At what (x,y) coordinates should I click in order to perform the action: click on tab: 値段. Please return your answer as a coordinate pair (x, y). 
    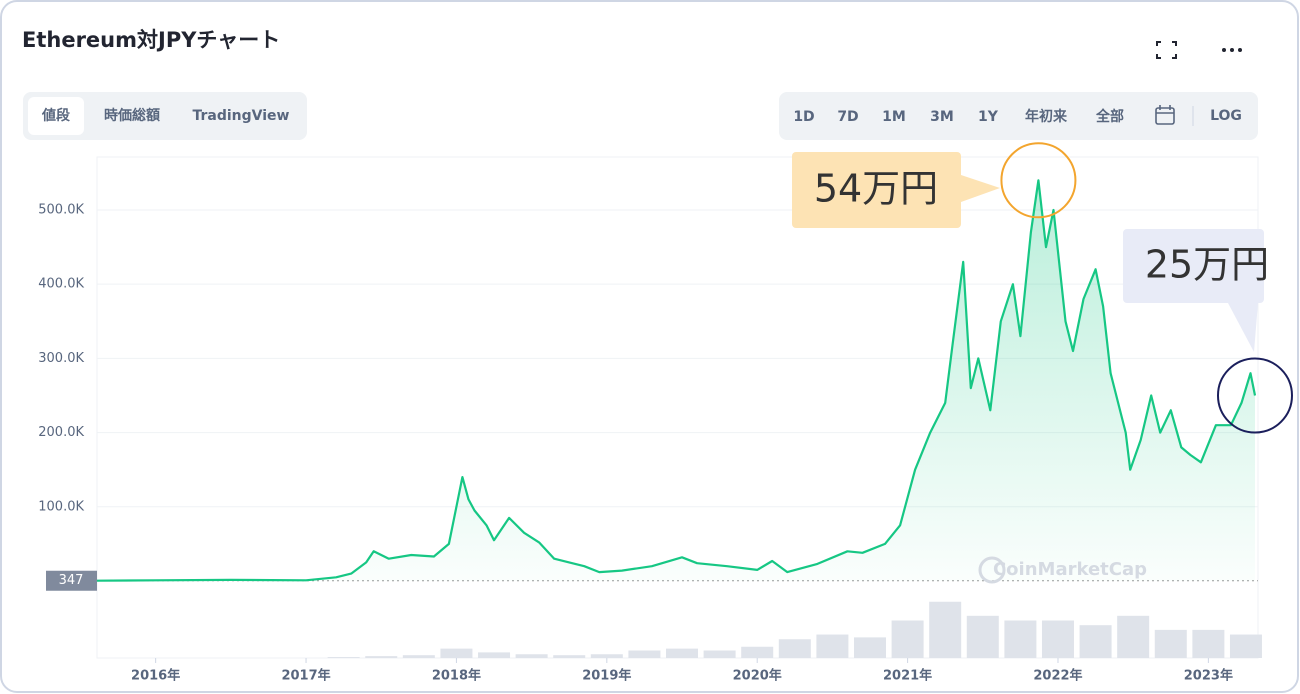
    Looking at the image, I should click on (55, 115).